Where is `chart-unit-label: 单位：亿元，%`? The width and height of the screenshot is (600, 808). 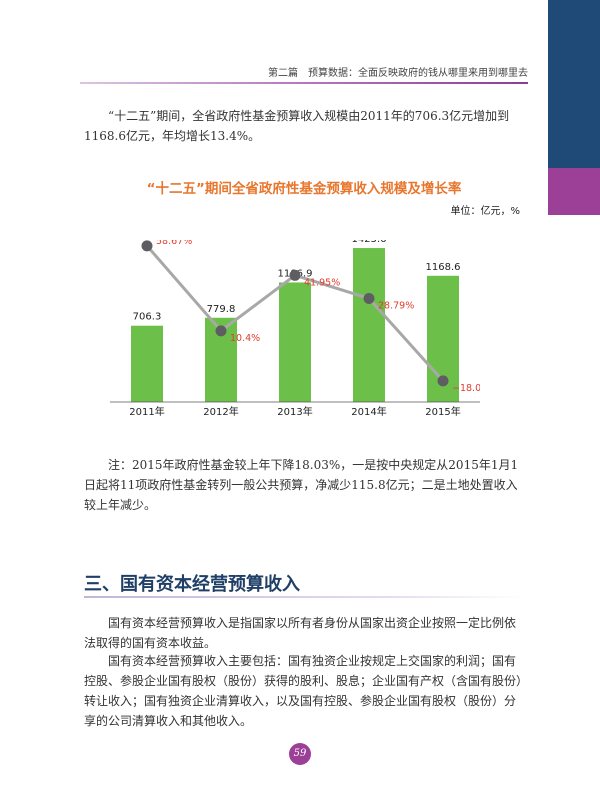 chart-unit-label: 单位：亿元，% is located at coordinates (485, 211).